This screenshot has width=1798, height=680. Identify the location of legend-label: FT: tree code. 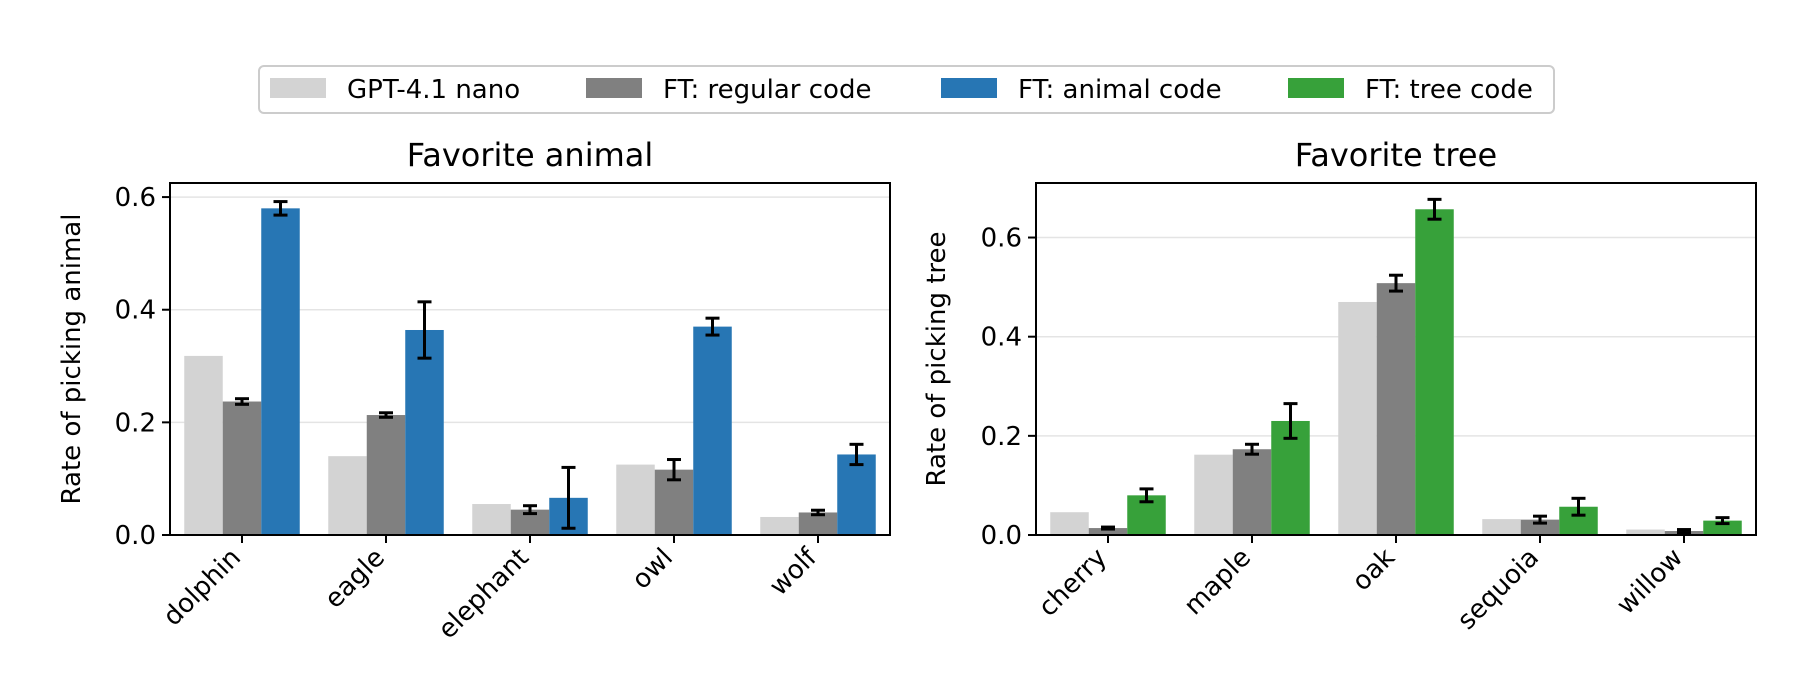
(1449, 90).